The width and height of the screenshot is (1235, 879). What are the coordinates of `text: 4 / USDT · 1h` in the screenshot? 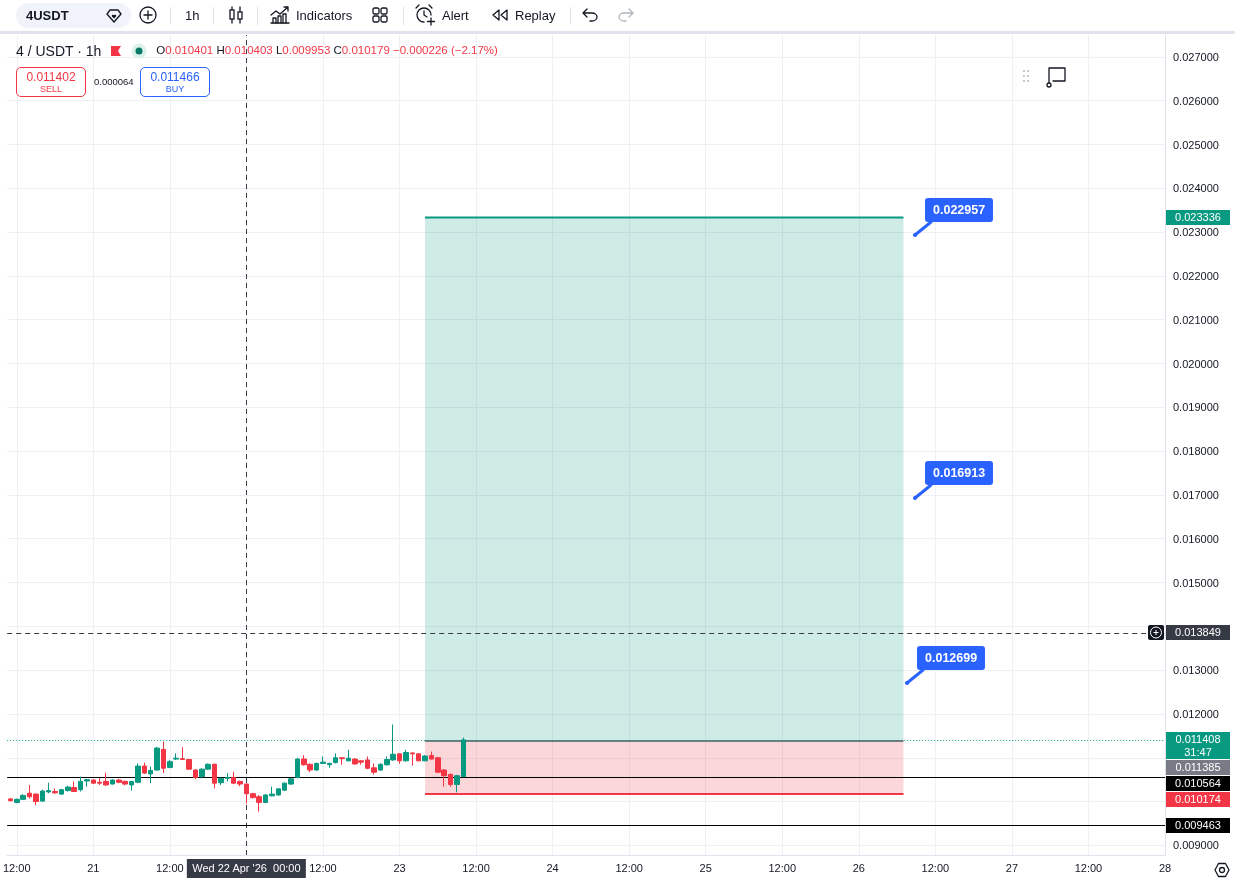 It's located at (59, 51).